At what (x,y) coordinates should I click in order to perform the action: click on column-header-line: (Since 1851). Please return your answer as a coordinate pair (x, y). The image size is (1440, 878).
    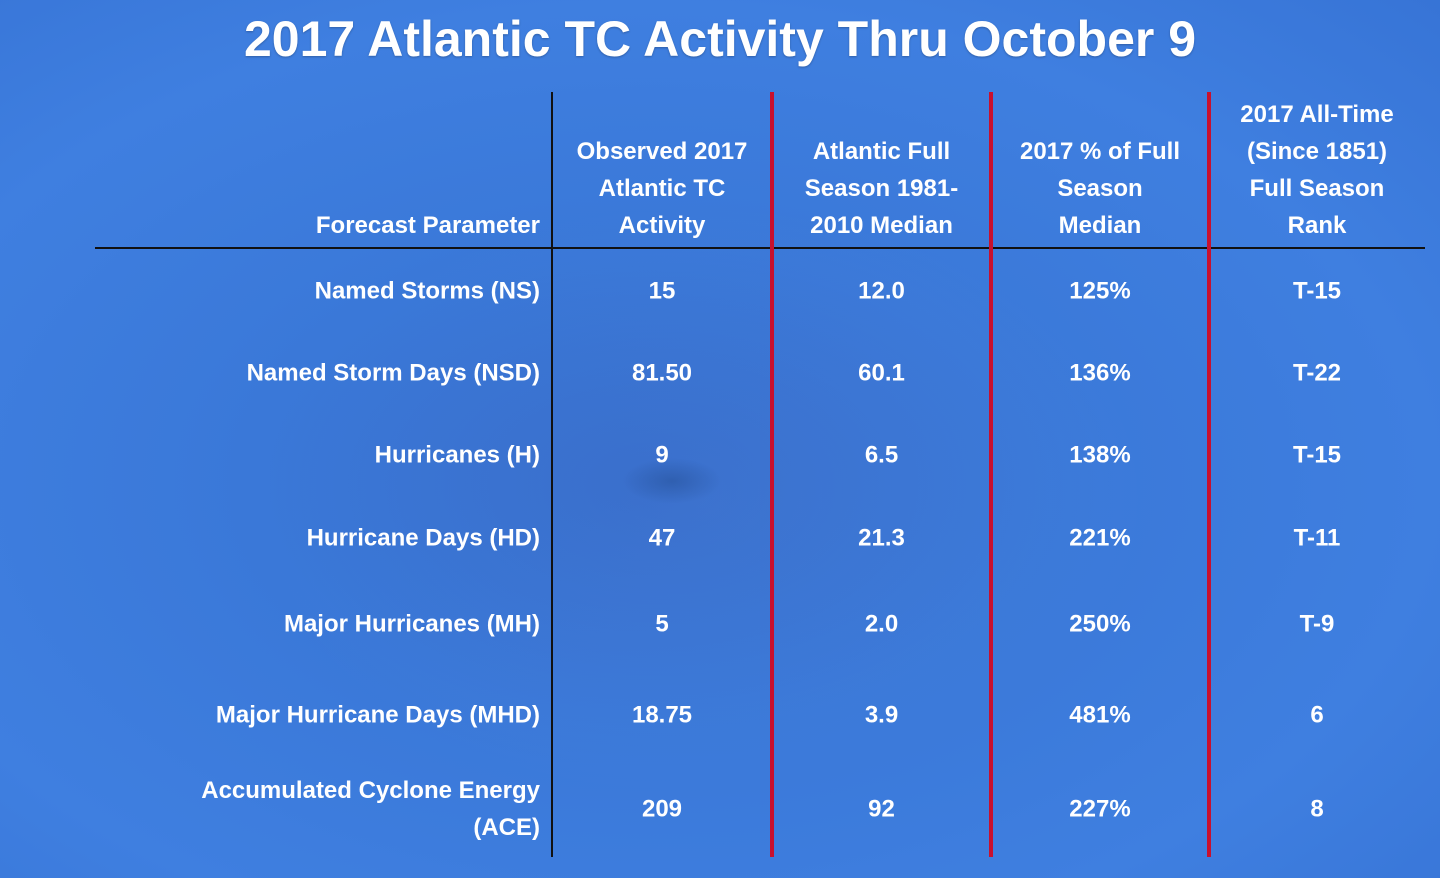
    Looking at the image, I should click on (1317, 151).